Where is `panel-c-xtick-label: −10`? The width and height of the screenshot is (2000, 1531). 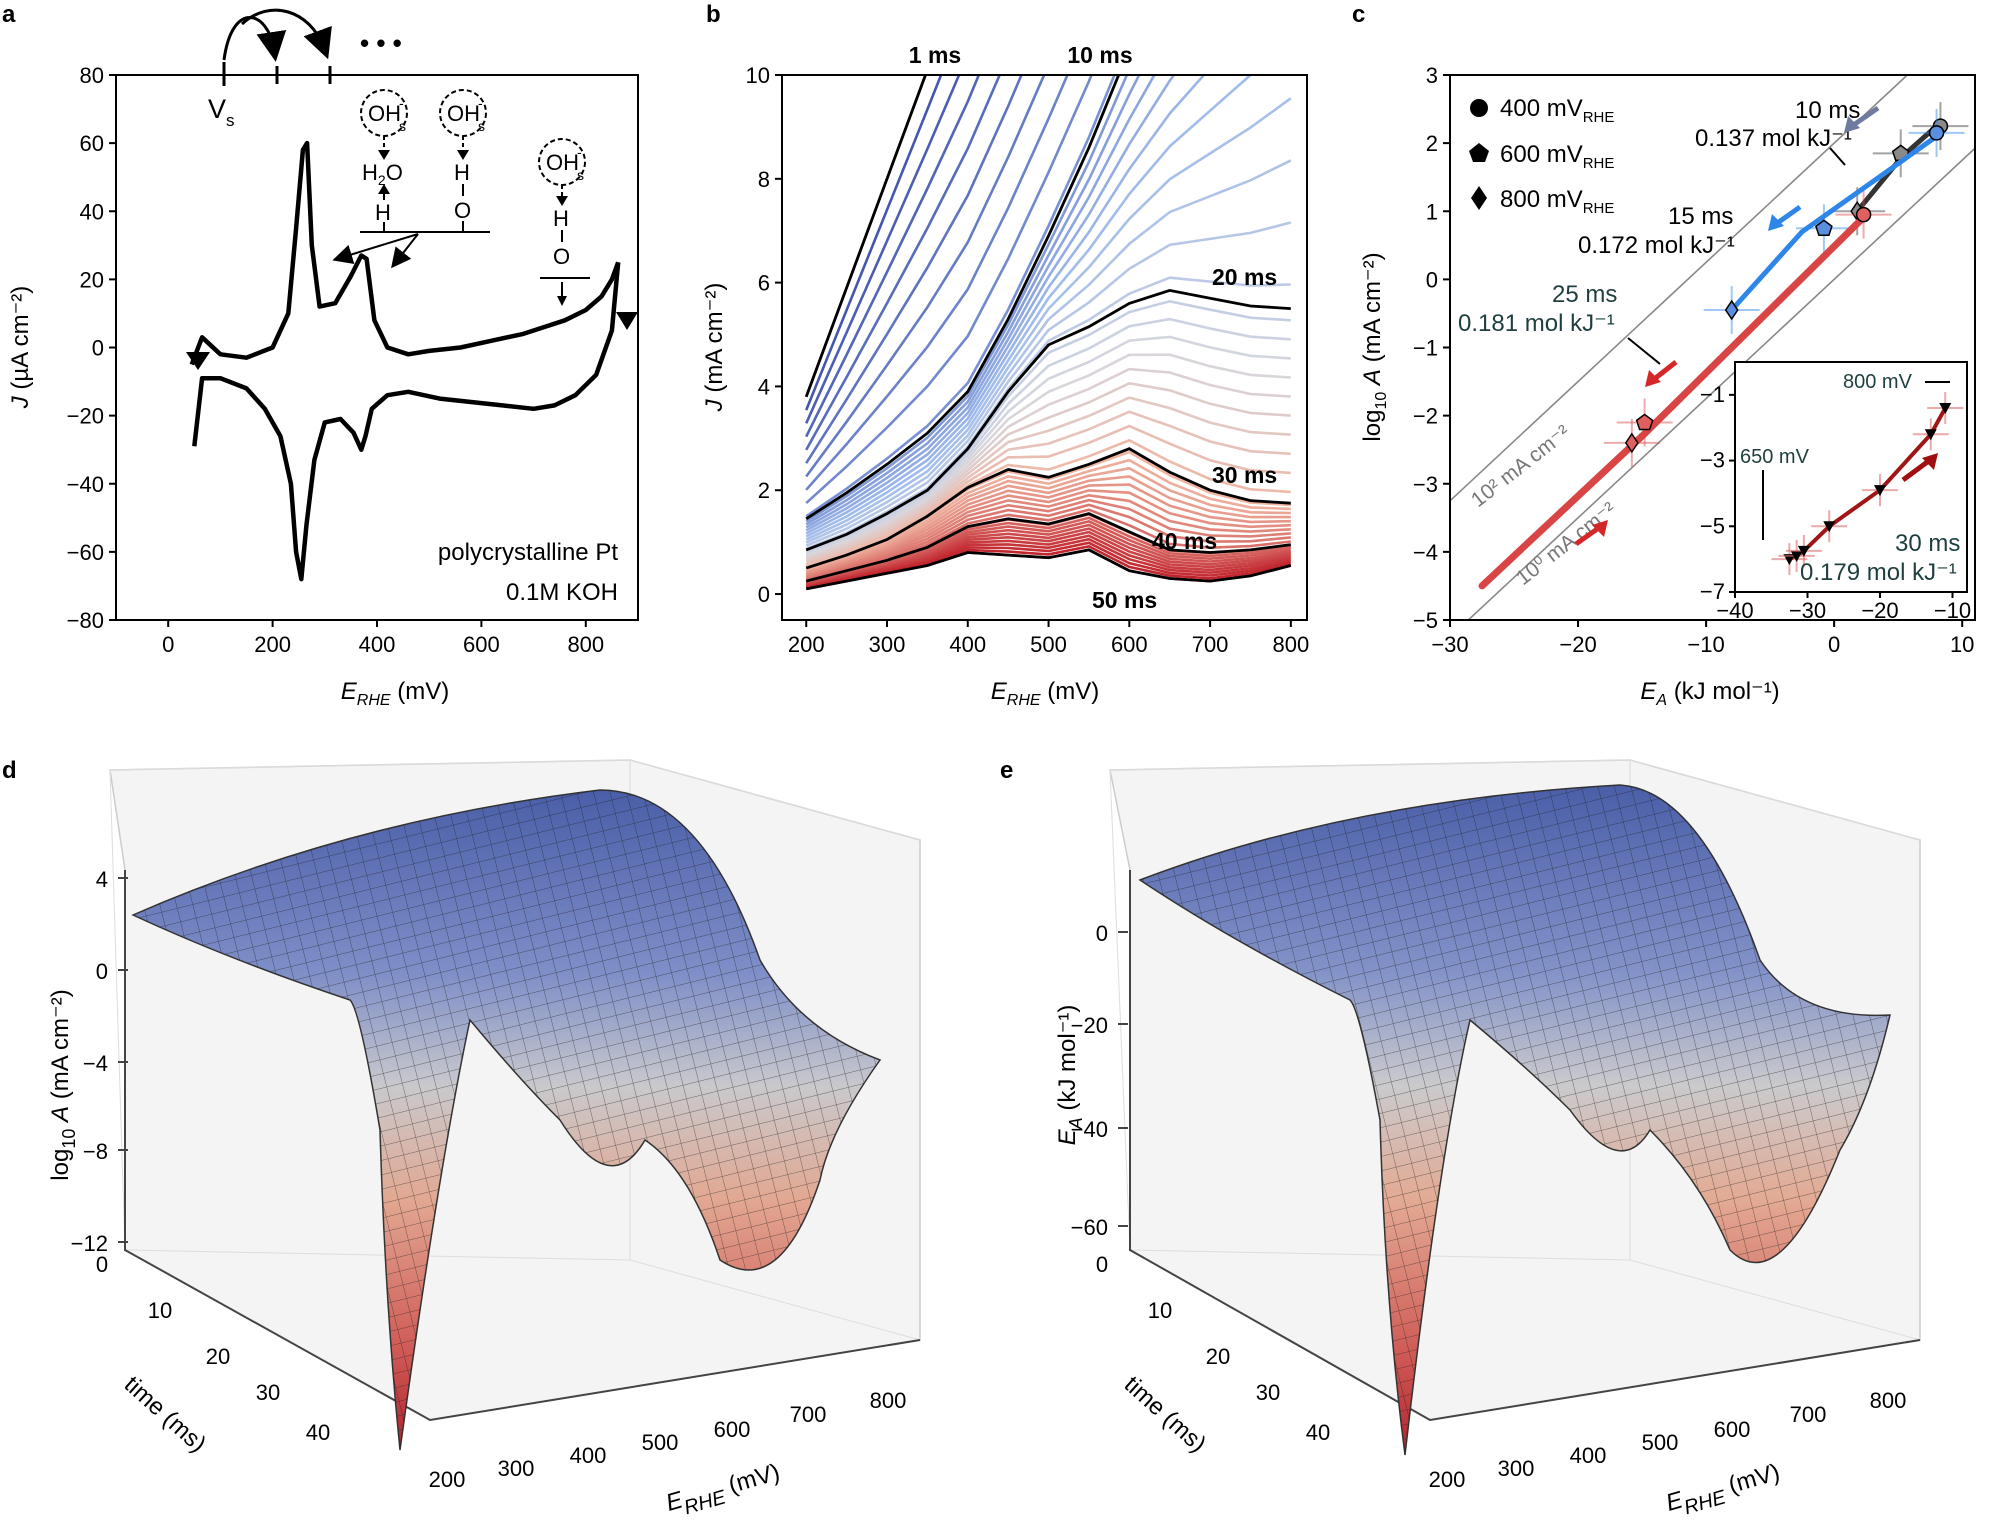
panel-c-xtick-label: −10 is located at coordinates (1705, 644).